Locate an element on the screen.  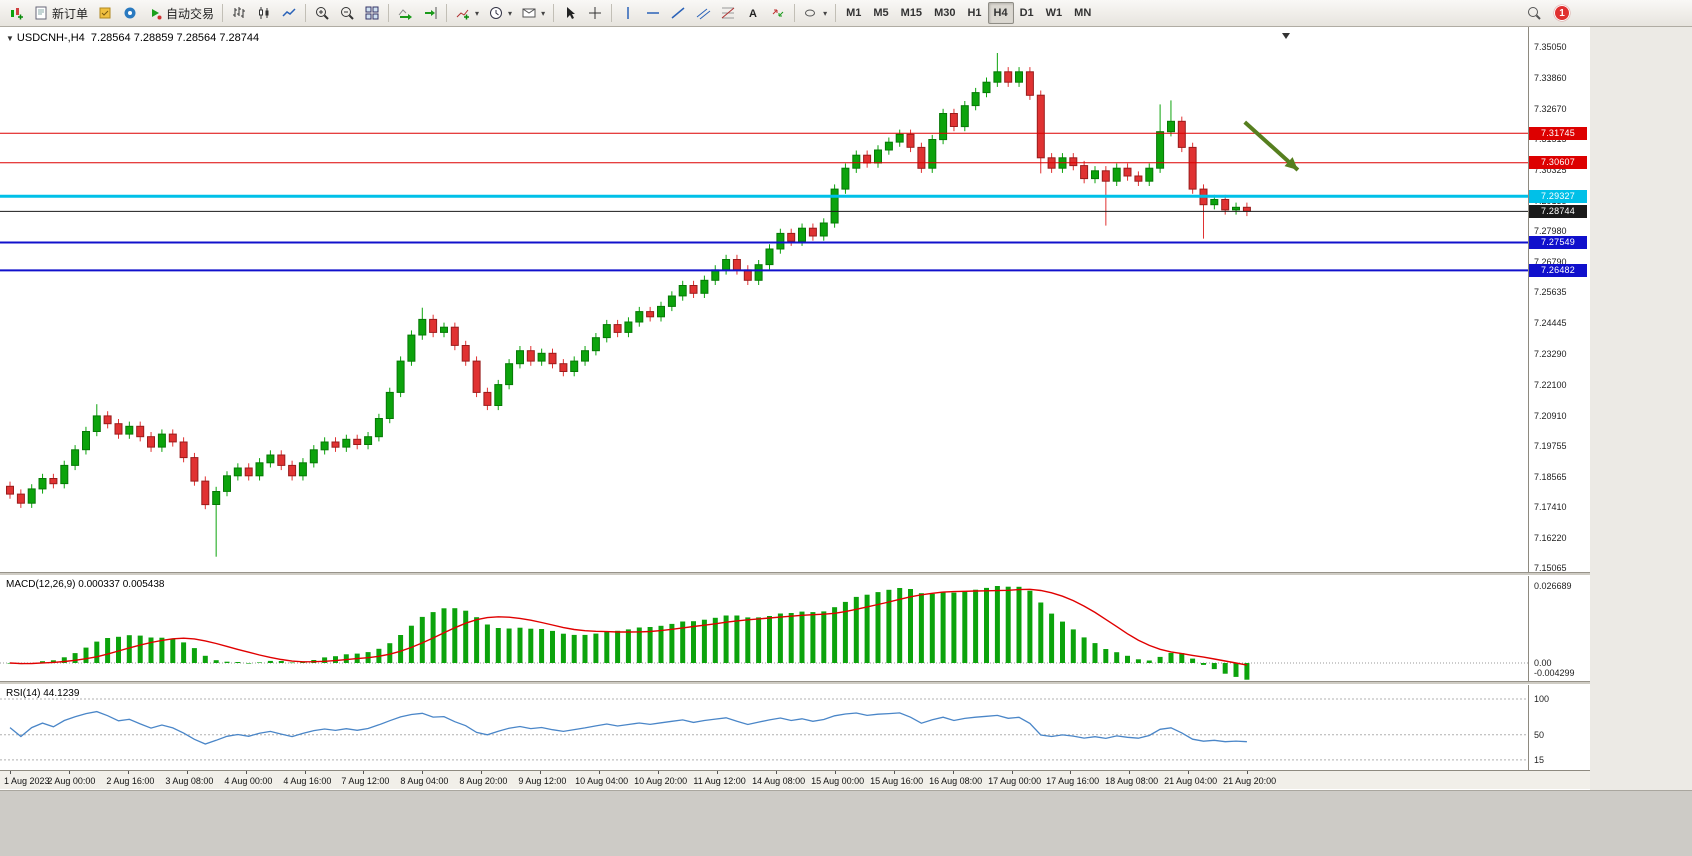
rsi-title: RSI(14) 44.1239 is located at coordinates (42, 693).